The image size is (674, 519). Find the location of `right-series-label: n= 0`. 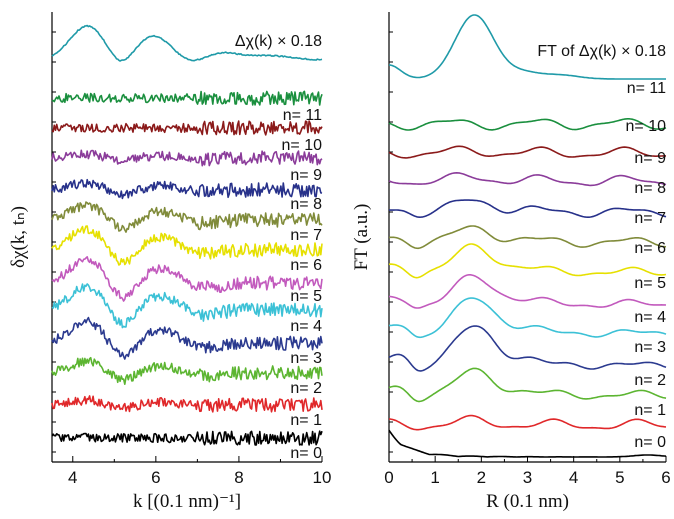

right-series-label: n= 0 is located at coordinates (650, 442).